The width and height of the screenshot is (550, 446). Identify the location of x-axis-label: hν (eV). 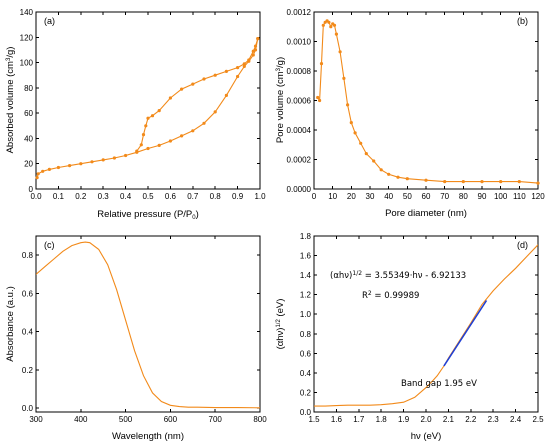
(426, 436).